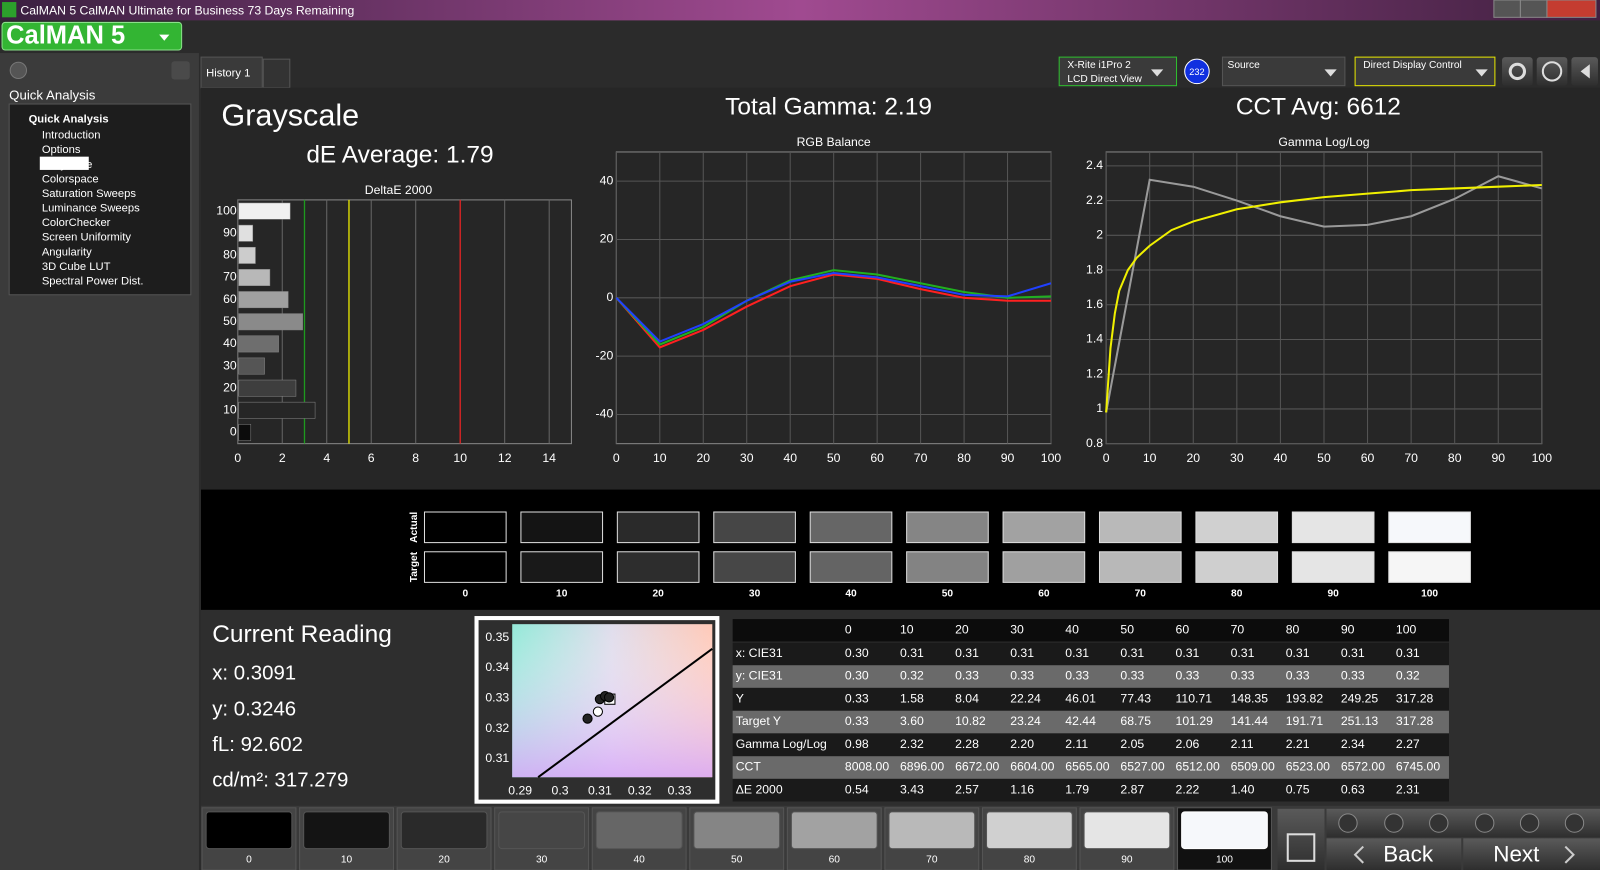 This screenshot has height=870, width=1600. Describe the element at coordinates (1094, 165) in the screenshot. I see `y-tick-label: 2.4` at that location.